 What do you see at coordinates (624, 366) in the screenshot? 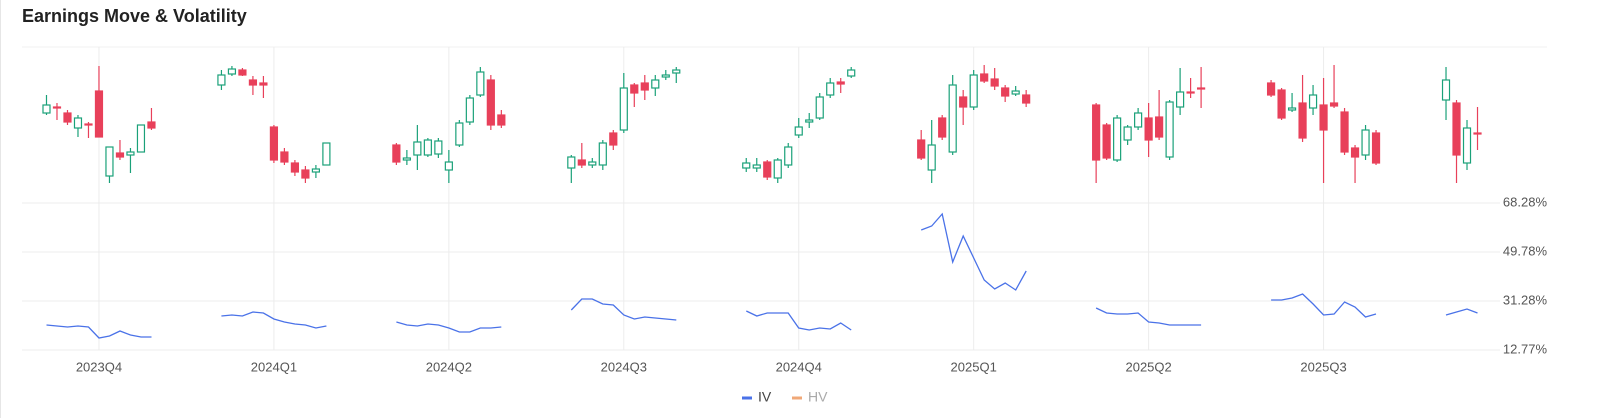
I see `x-tick-label: 2024Q3` at bounding box center [624, 366].